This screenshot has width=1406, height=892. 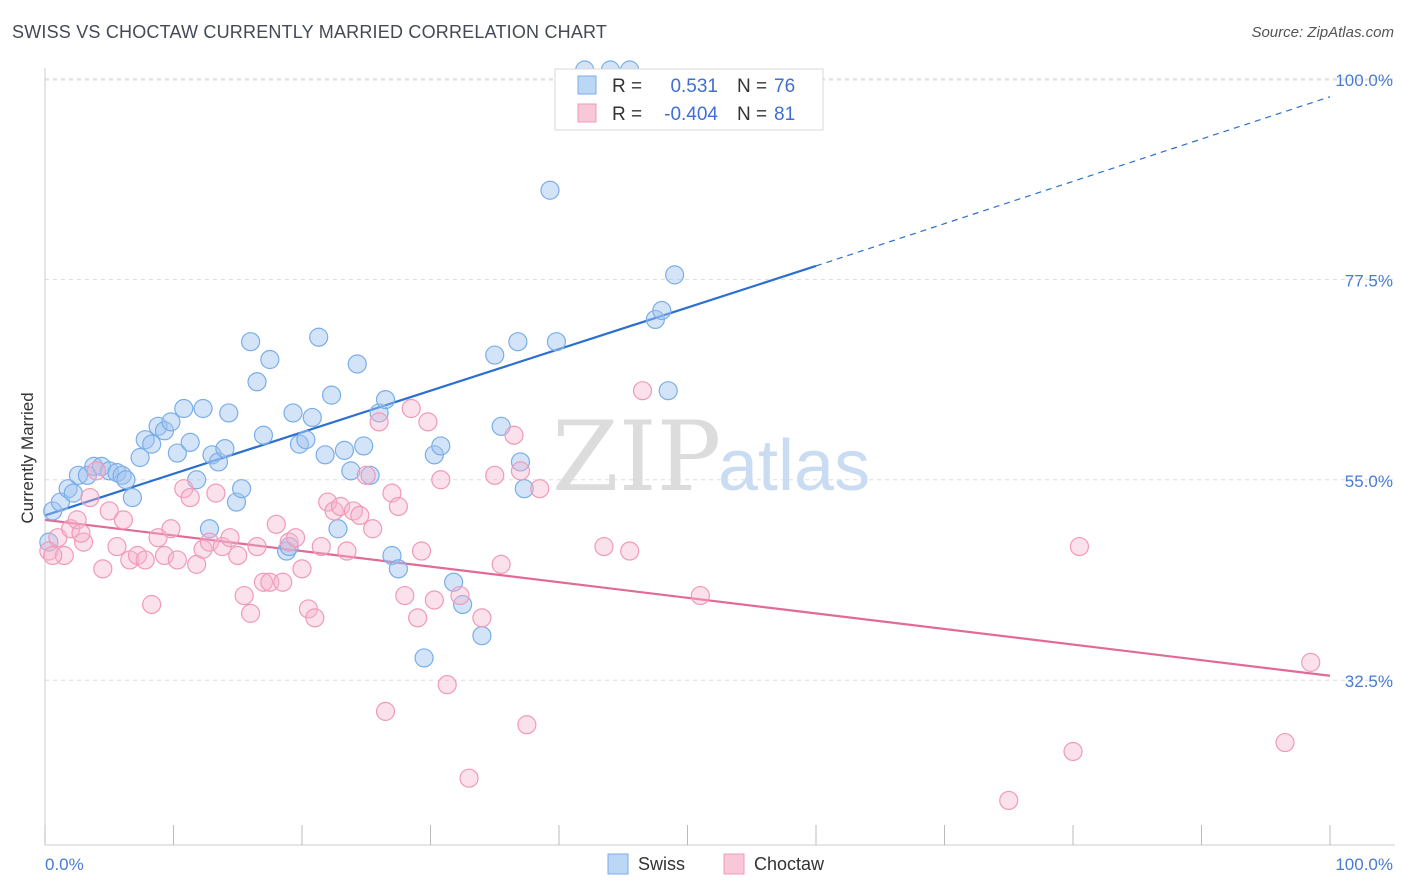 What do you see at coordinates (784, 86) in the screenshot?
I see `legend-n-value-swiss: 76` at bounding box center [784, 86].